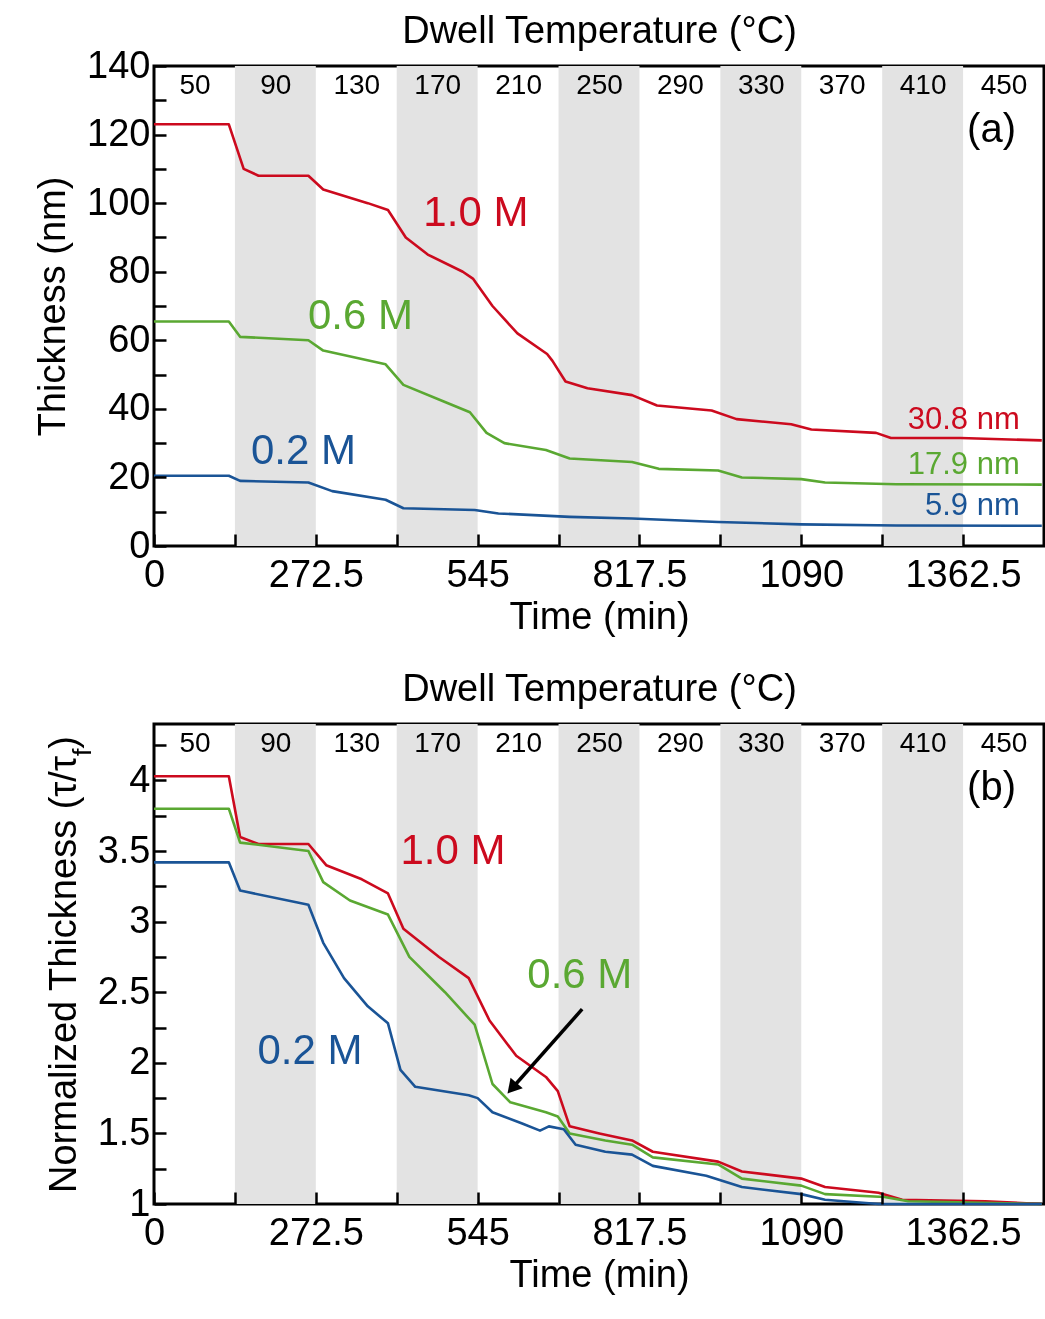 This screenshot has width=1045, height=1319. I want to click on y-axis-title: Thickness (nm), so click(52, 306).